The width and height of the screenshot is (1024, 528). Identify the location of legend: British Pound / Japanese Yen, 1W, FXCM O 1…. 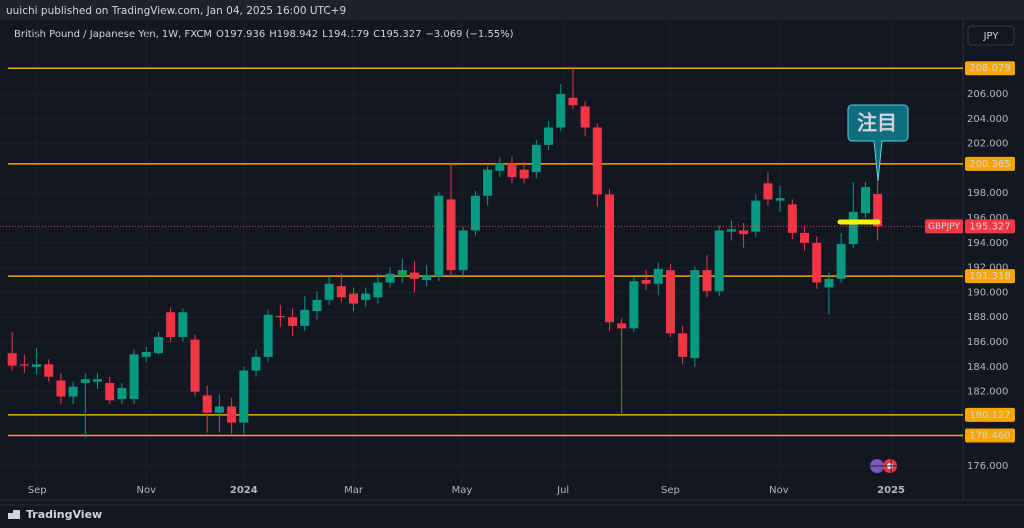
(264, 34).